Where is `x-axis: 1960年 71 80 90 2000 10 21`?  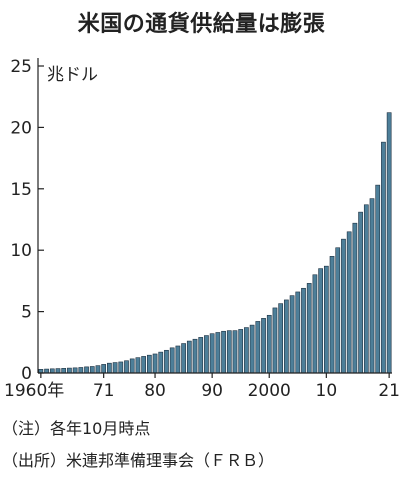 x-axis: 1960年 71 80 90 2000 10 21 is located at coordinates (202, 386).